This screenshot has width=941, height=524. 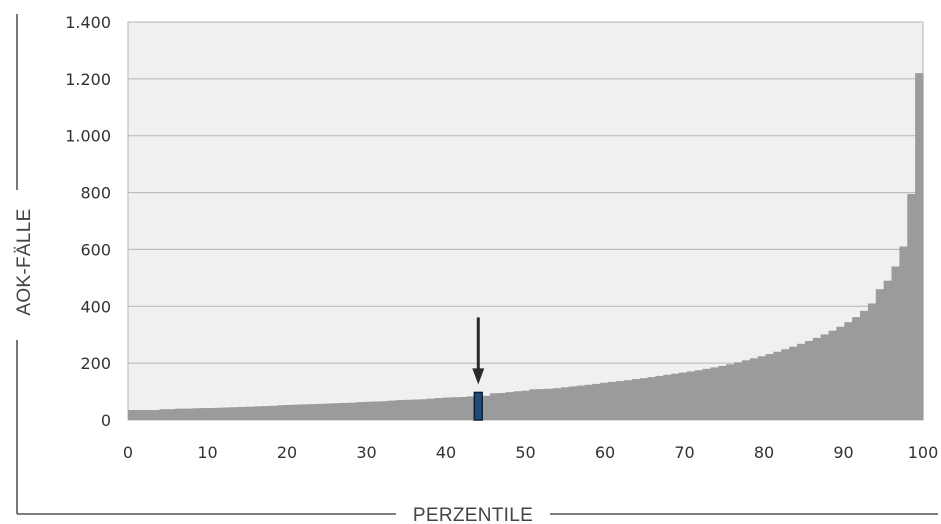 What do you see at coordinates (525, 452) in the screenshot?
I see `x-tick-label: 50` at bounding box center [525, 452].